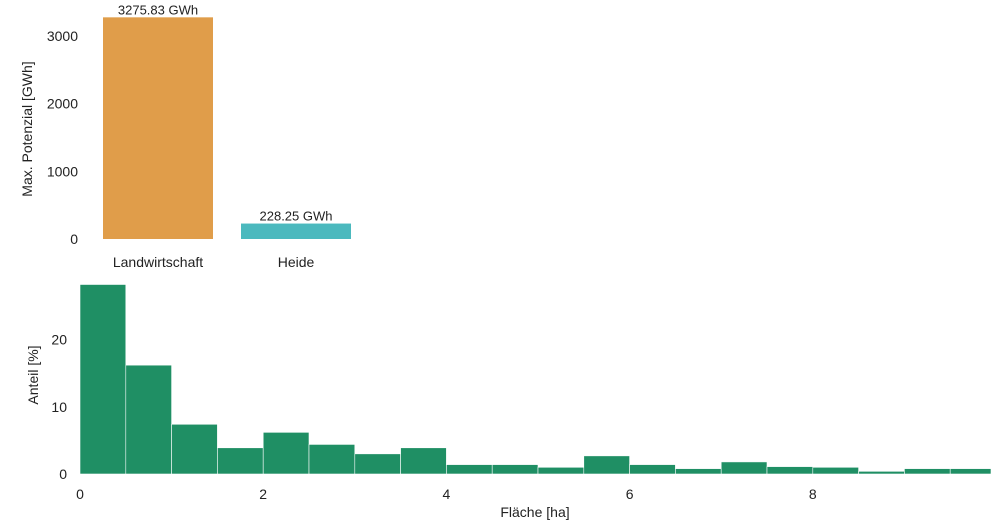 The height and width of the screenshot is (526, 991). I want to click on top-bar-data-label: 228.25 GWh, so click(296, 216).